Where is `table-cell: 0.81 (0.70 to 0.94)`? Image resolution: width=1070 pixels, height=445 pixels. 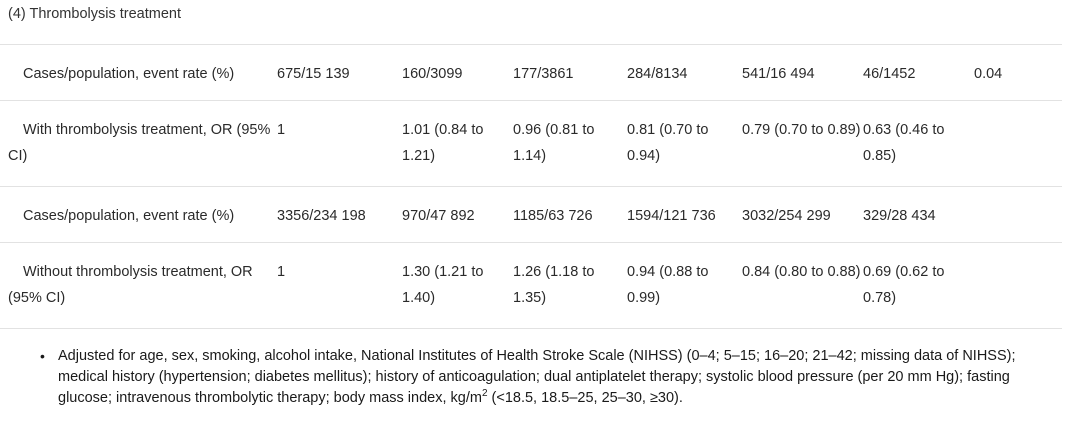
table-cell: 0.81 (0.70 to 0.94) is located at coordinates (668, 143).